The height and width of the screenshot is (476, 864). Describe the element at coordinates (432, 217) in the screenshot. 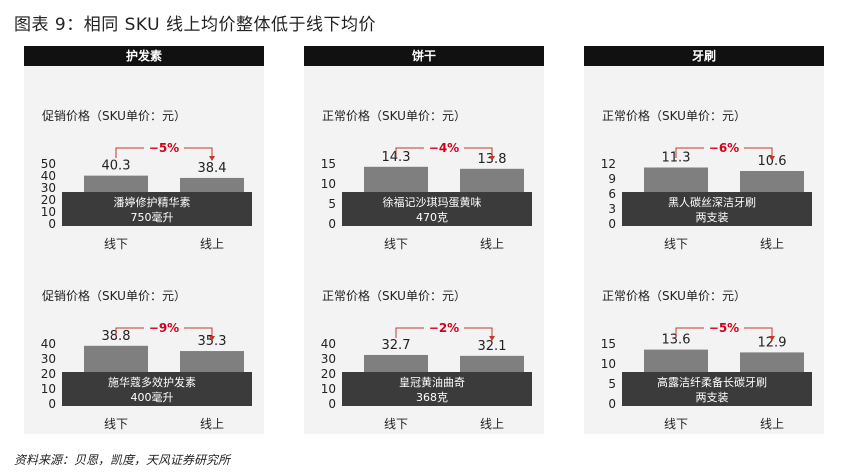

I see `product-size: 470克` at that location.